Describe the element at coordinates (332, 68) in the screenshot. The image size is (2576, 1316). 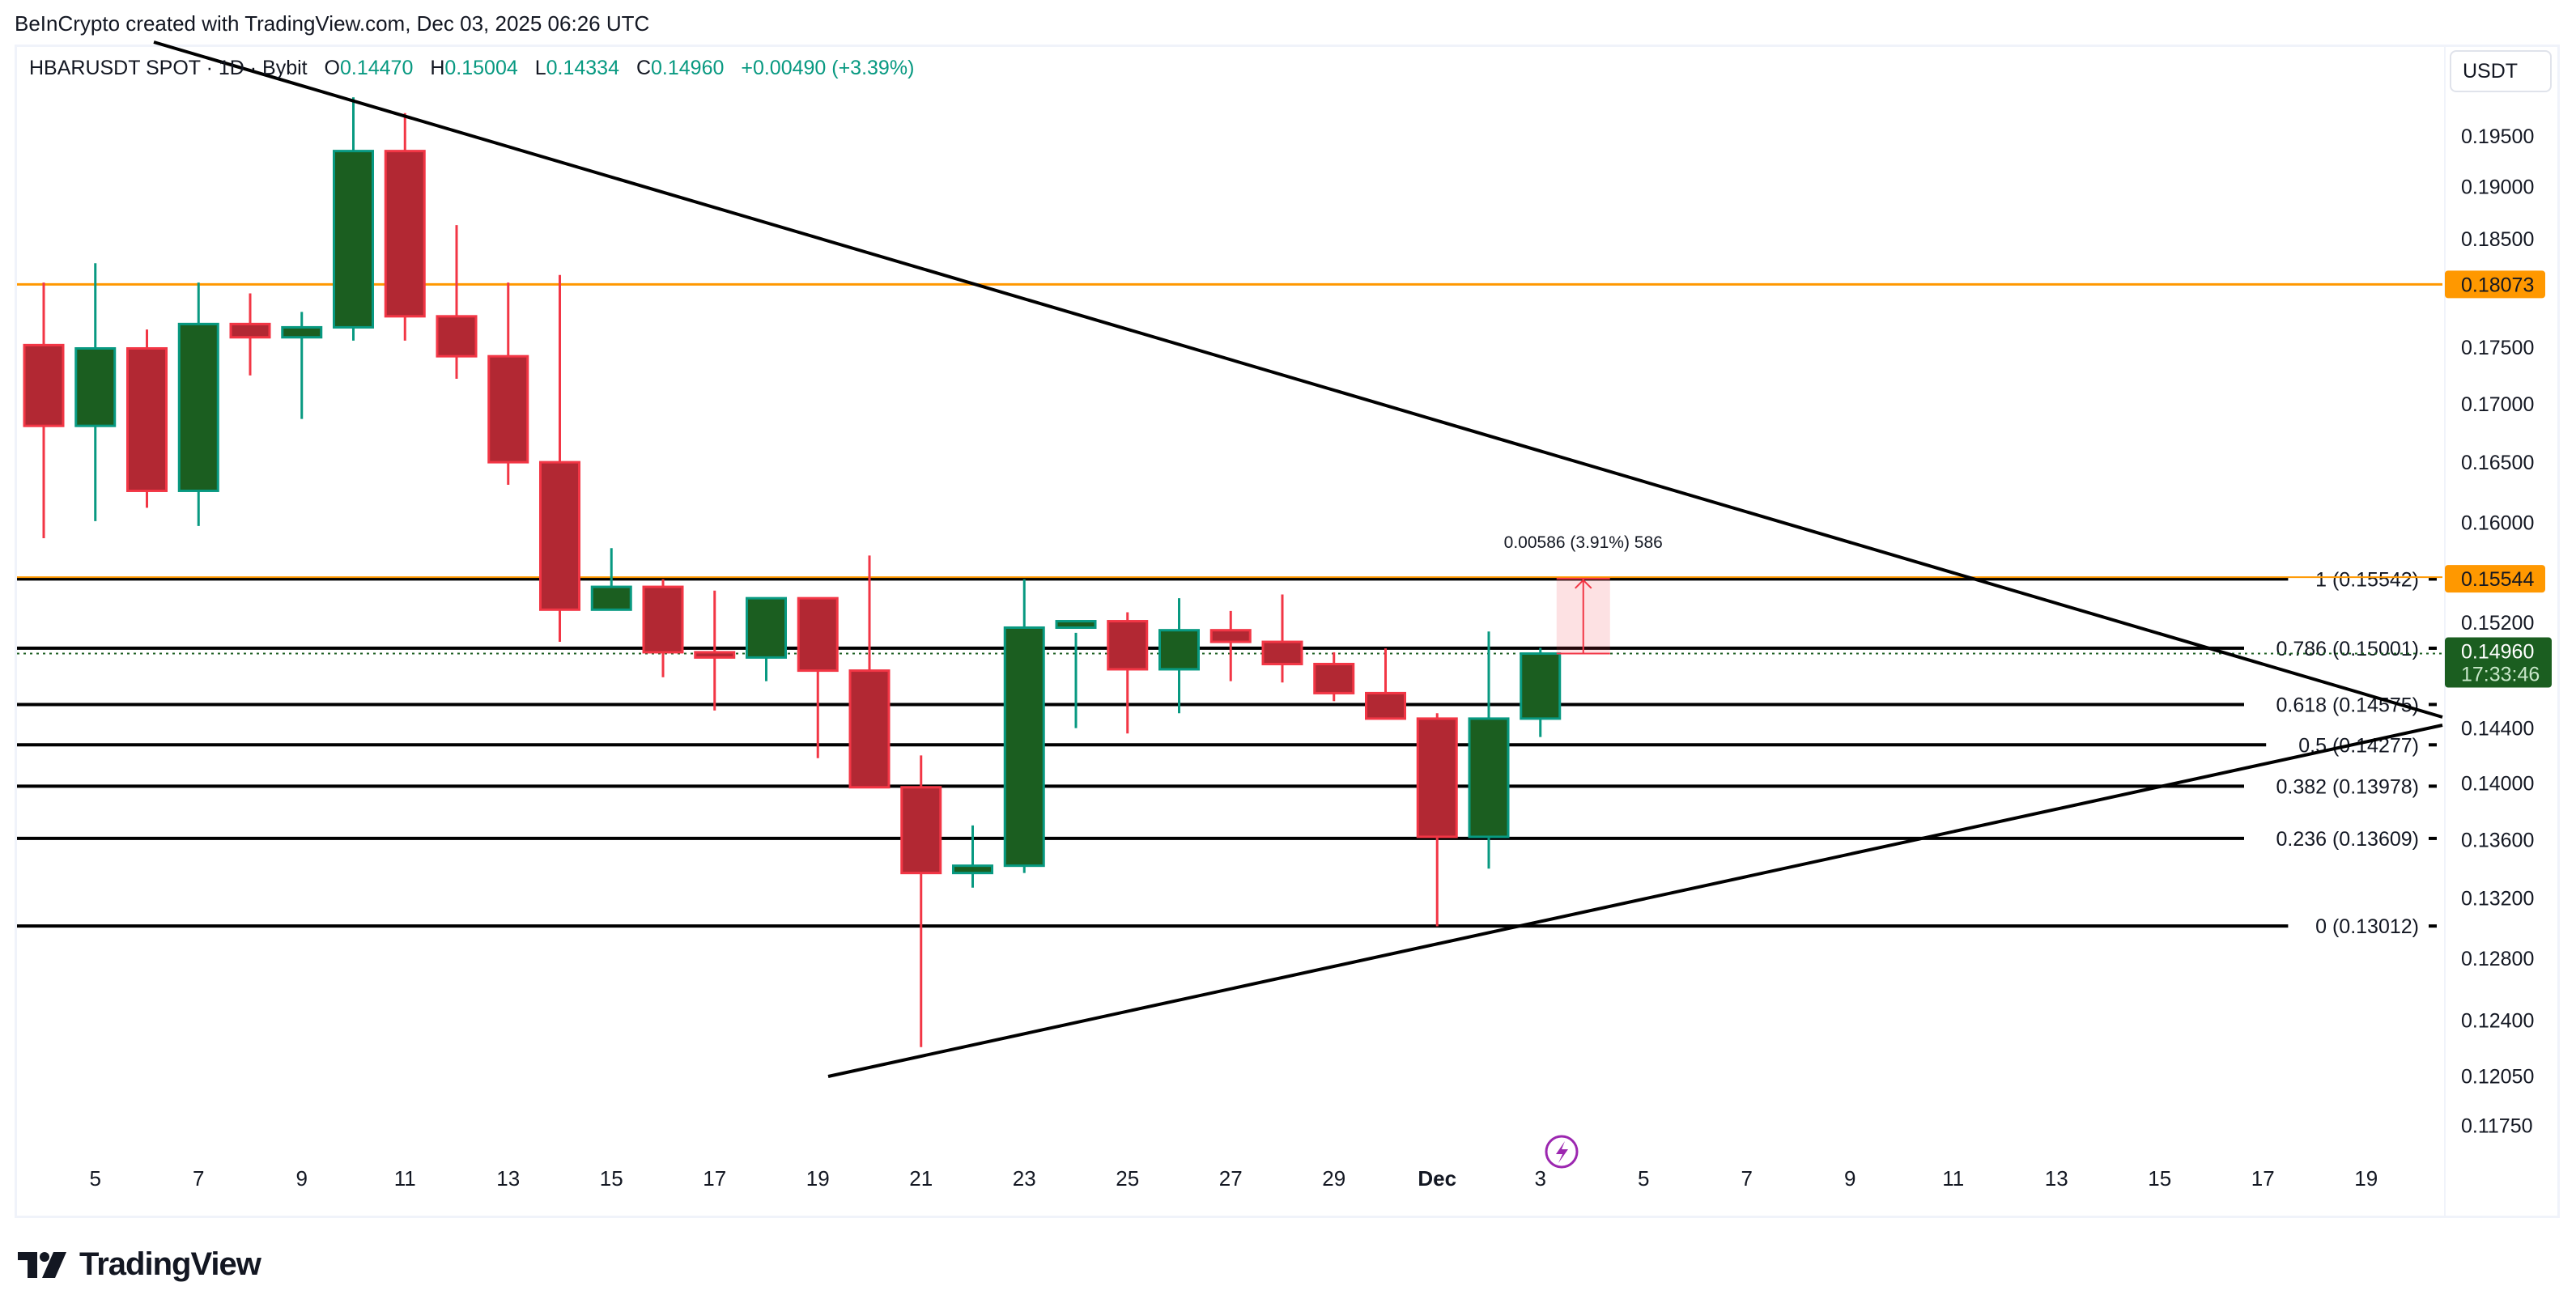
I see `open-label: O` at that location.